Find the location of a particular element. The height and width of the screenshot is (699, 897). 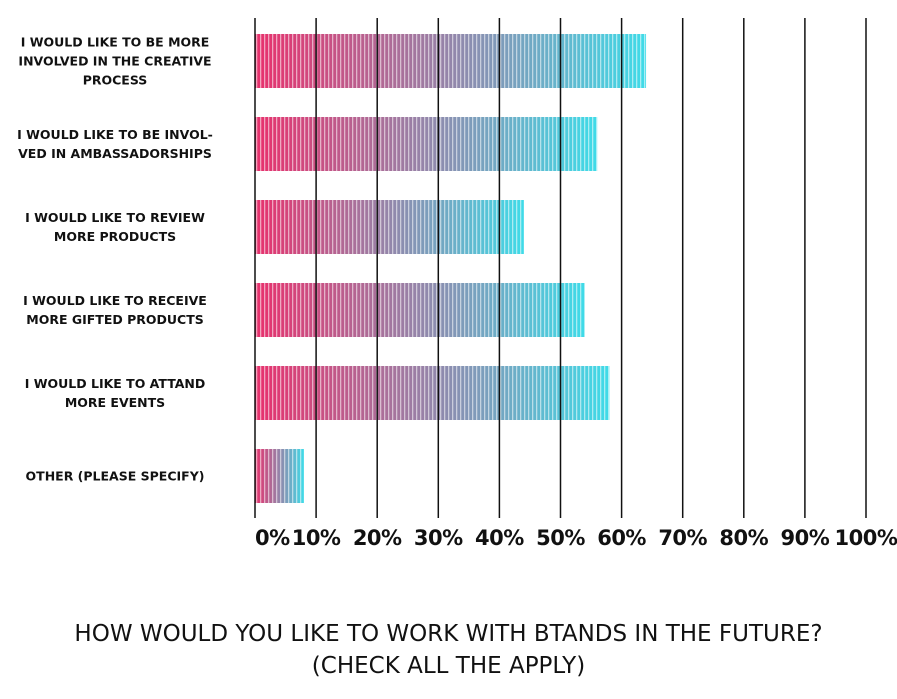

x-tick-label: 40% is located at coordinates (499, 538).